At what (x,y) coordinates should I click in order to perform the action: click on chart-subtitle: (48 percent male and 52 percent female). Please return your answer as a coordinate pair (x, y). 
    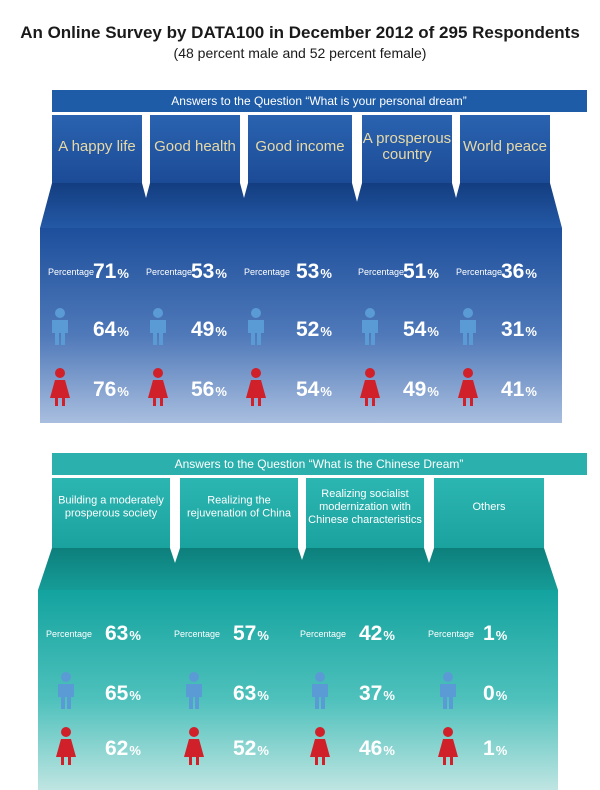
    Looking at the image, I should click on (300, 53).